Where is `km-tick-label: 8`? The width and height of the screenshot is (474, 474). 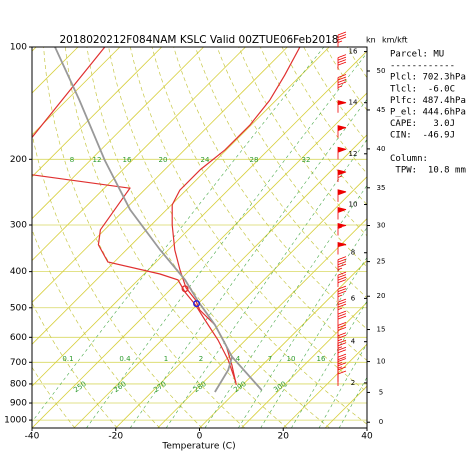 km-tick-label: 8 is located at coordinates (353, 253).